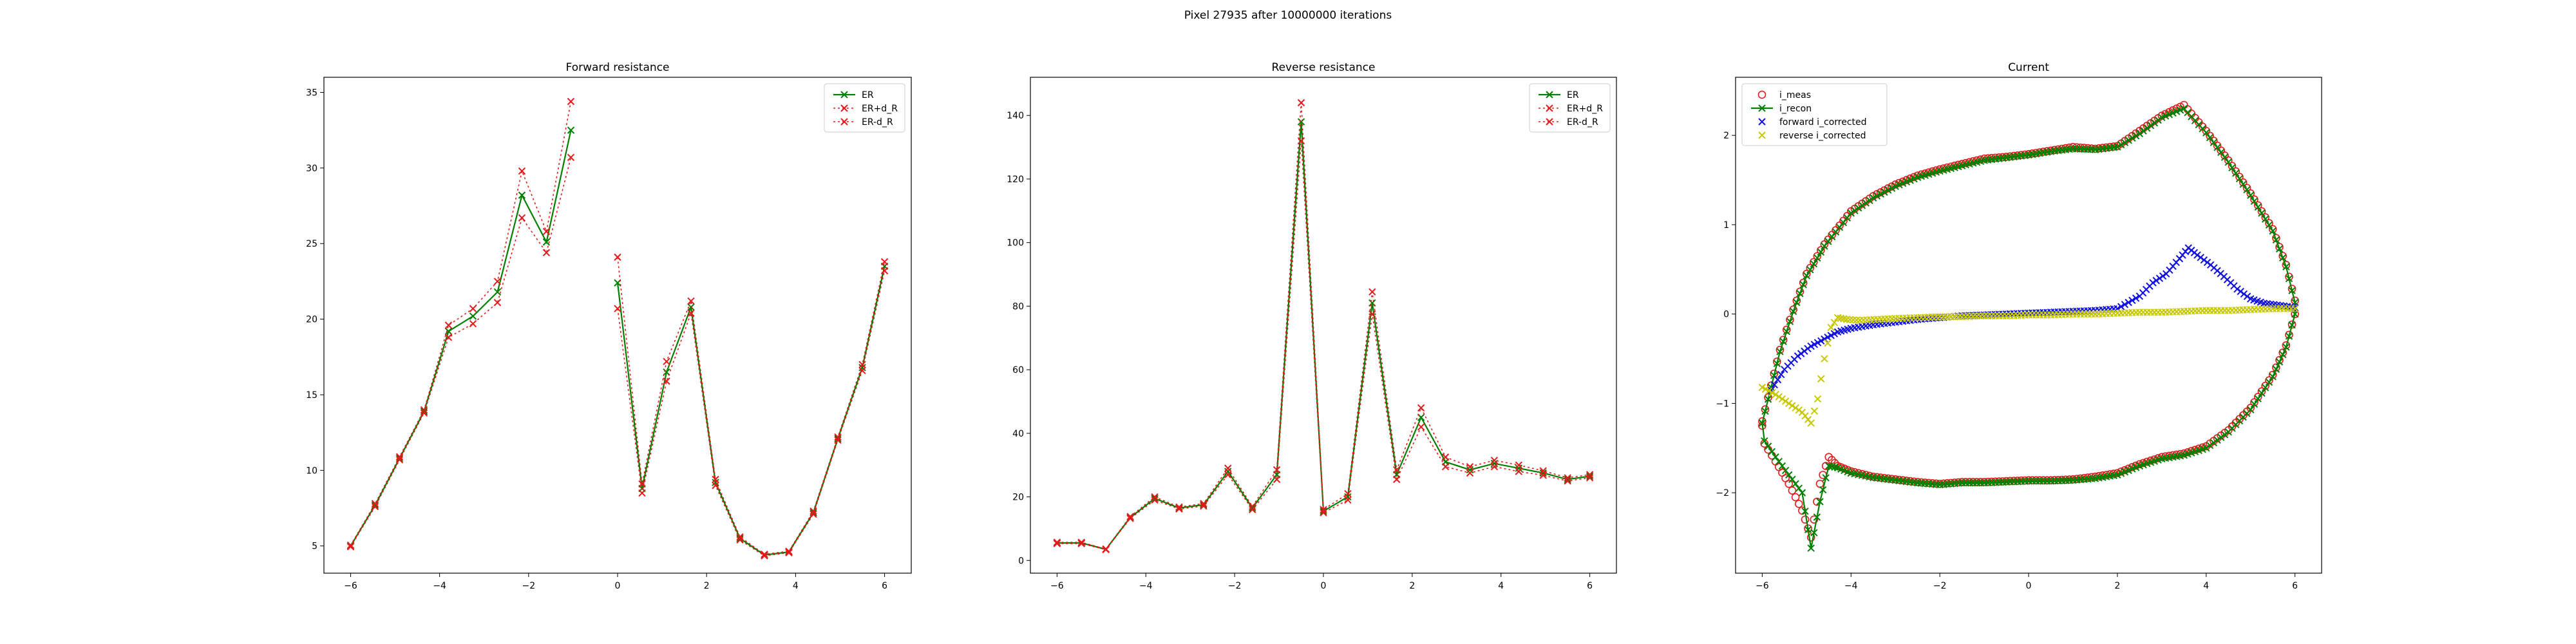 This screenshot has height=644, width=2576. What do you see at coordinates (1018, 434) in the screenshot?
I see `y-tick-label: 40` at bounding box center [1018, 434].